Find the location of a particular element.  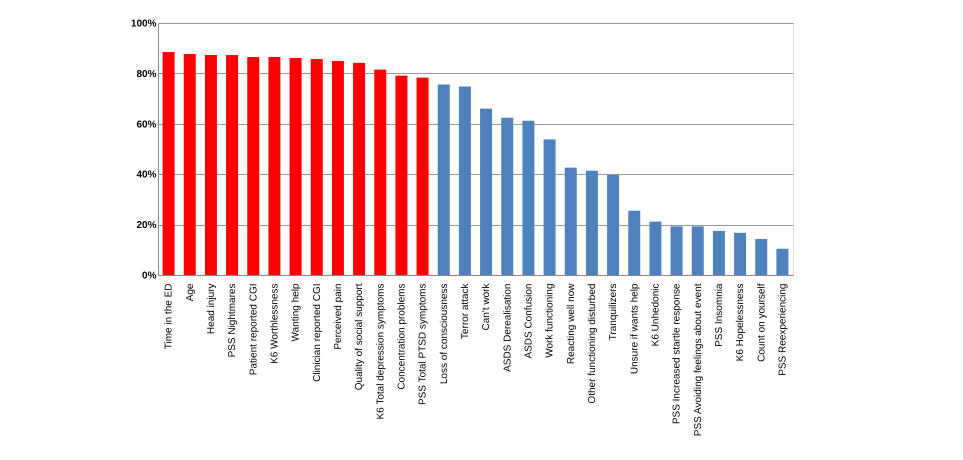

y-tick-label: 20% is located at coordinates (146, 226).